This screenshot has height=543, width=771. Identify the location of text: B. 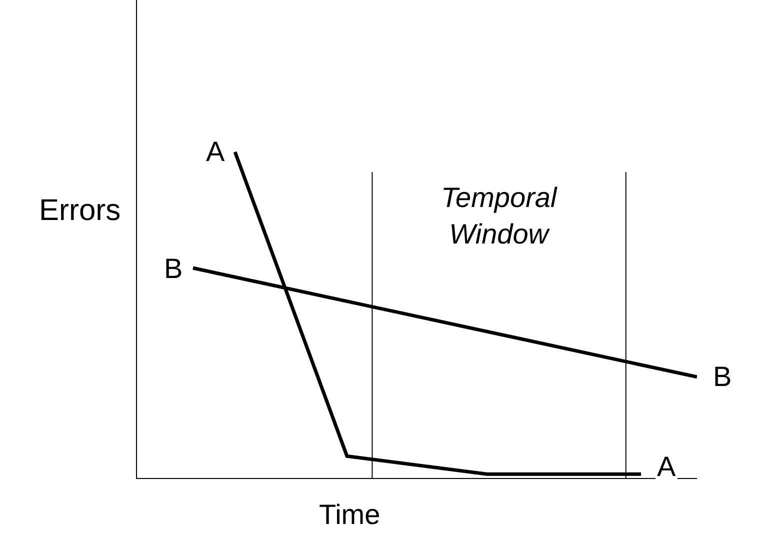
(722, 376).